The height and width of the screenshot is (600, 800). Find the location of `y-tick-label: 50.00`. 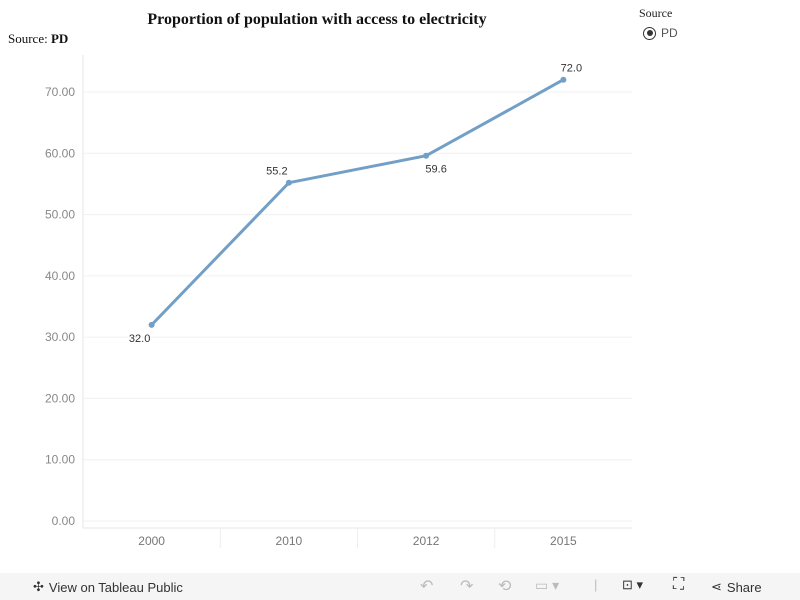

y-tick-label: 50.00 is located at coordinates (60, 215).